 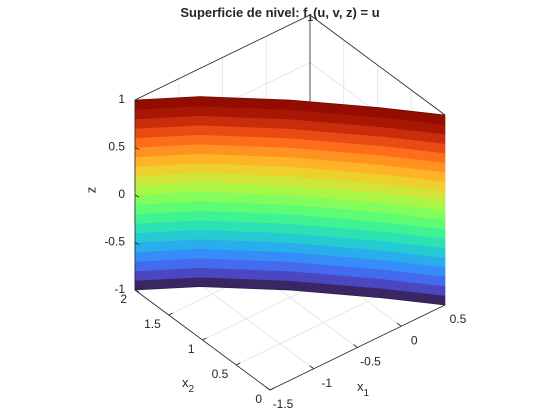 I want to click on title-after: (u, v, z) = u, so click(x=346, y=12).